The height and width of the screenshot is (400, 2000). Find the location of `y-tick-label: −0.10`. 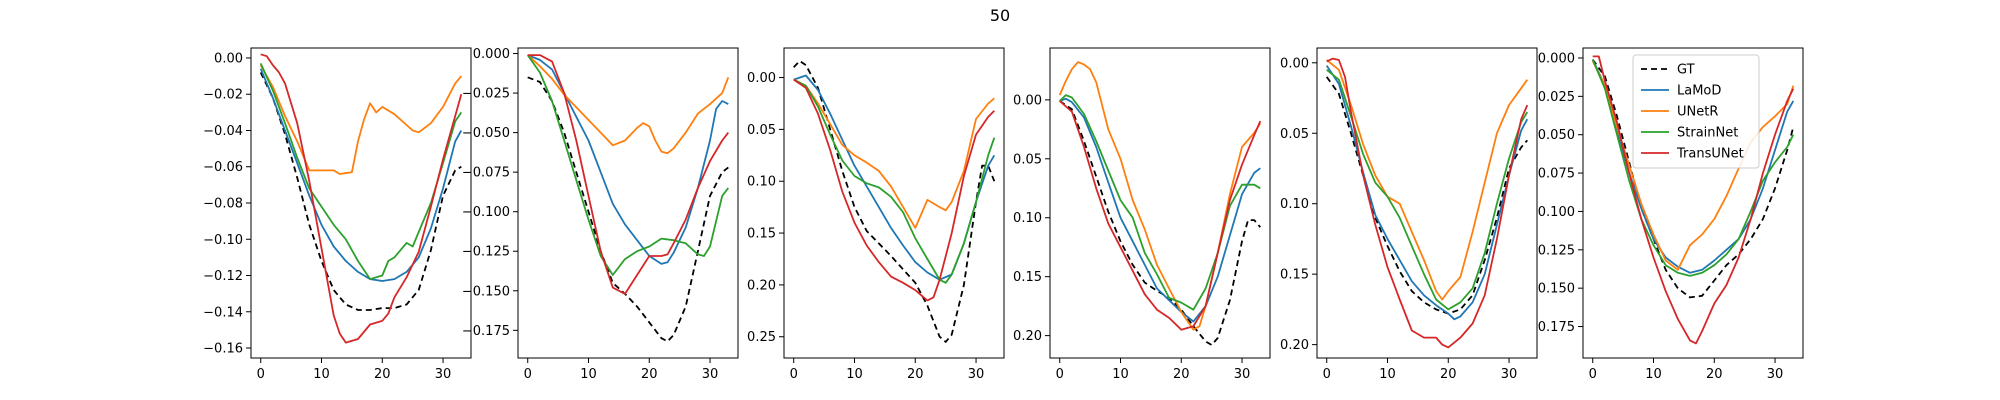

y-tick-label: −0.10 is located at coordinates (223, 240).